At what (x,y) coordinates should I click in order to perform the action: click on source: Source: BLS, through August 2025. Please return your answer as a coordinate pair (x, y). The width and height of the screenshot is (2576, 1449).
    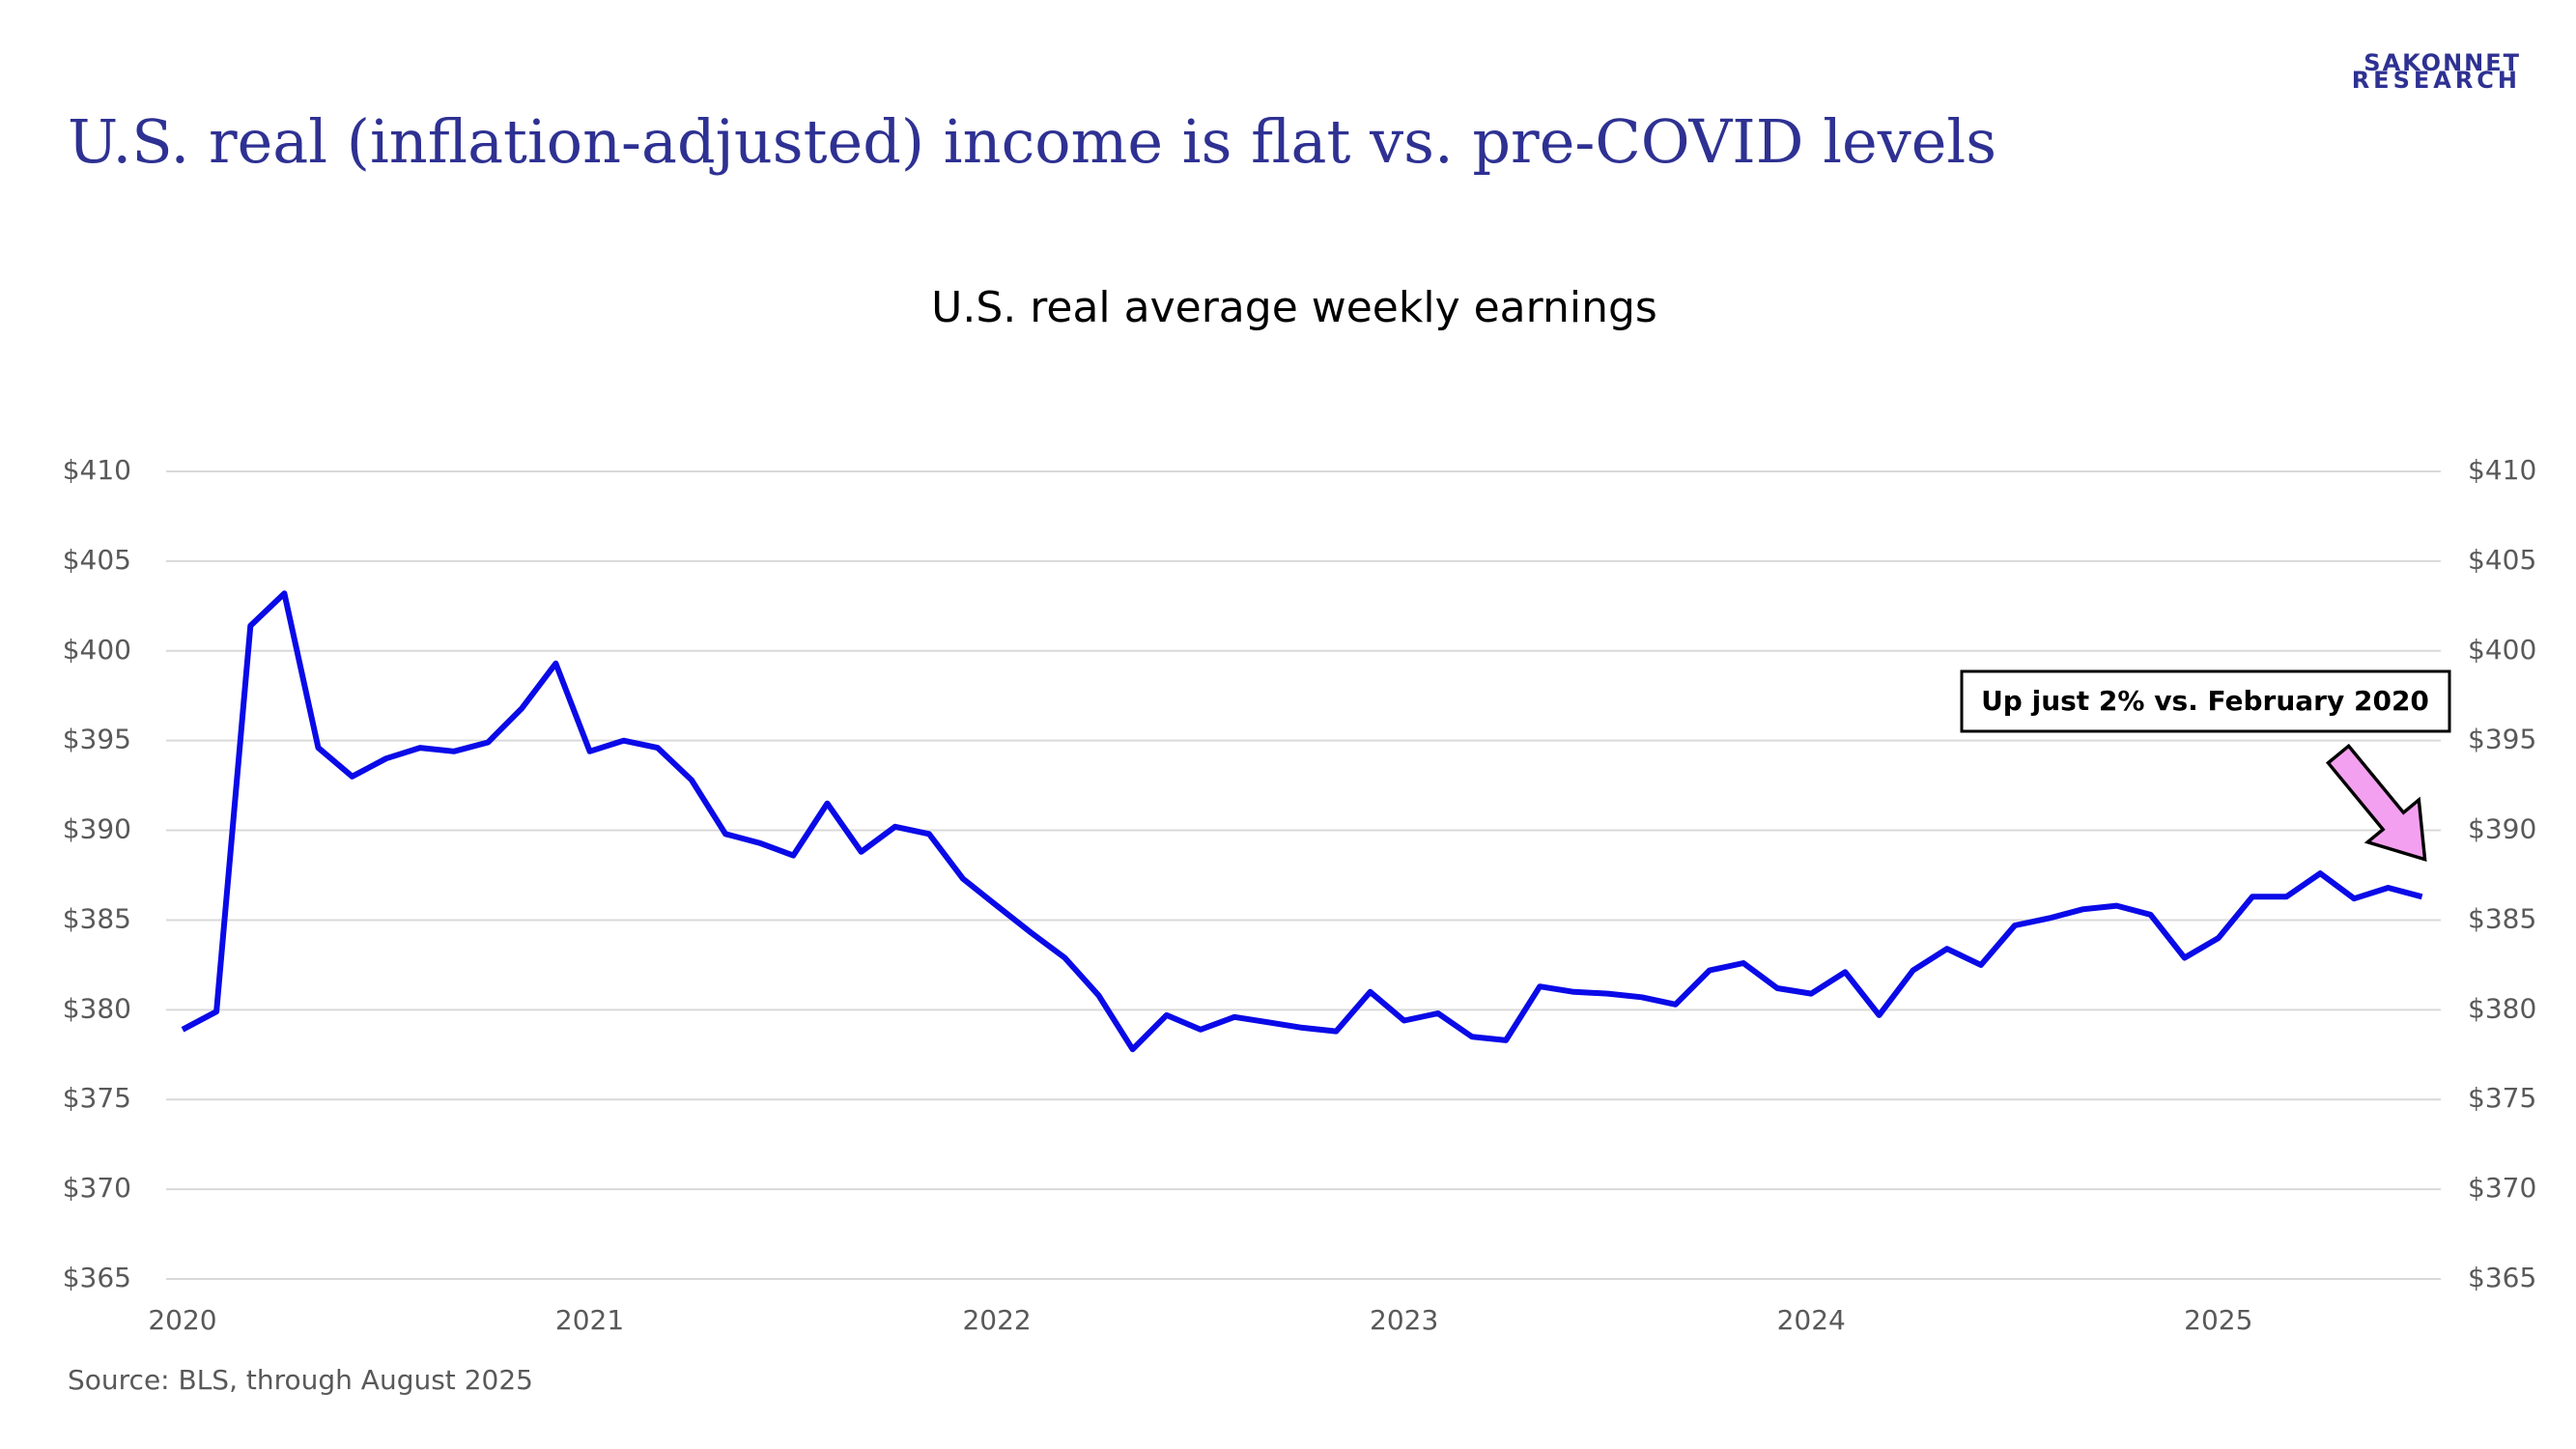
    Looking at the image, I should click on (300, 1380).